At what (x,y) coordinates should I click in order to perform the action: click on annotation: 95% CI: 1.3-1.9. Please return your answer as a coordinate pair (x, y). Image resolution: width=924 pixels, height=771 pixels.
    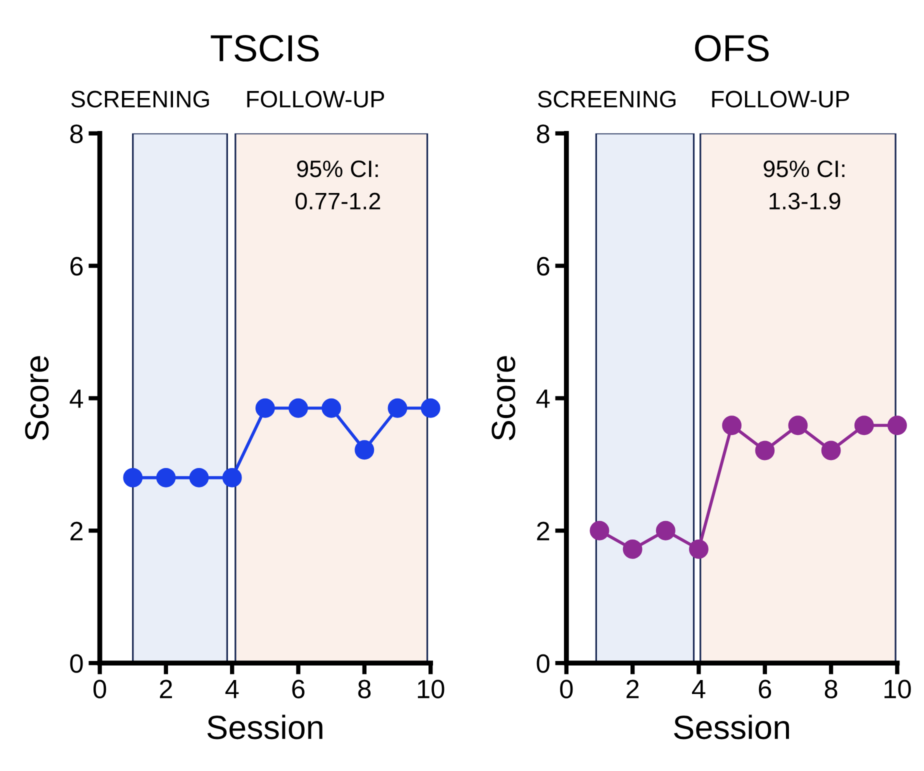
    Looking at the image, I should click on (804, 185).